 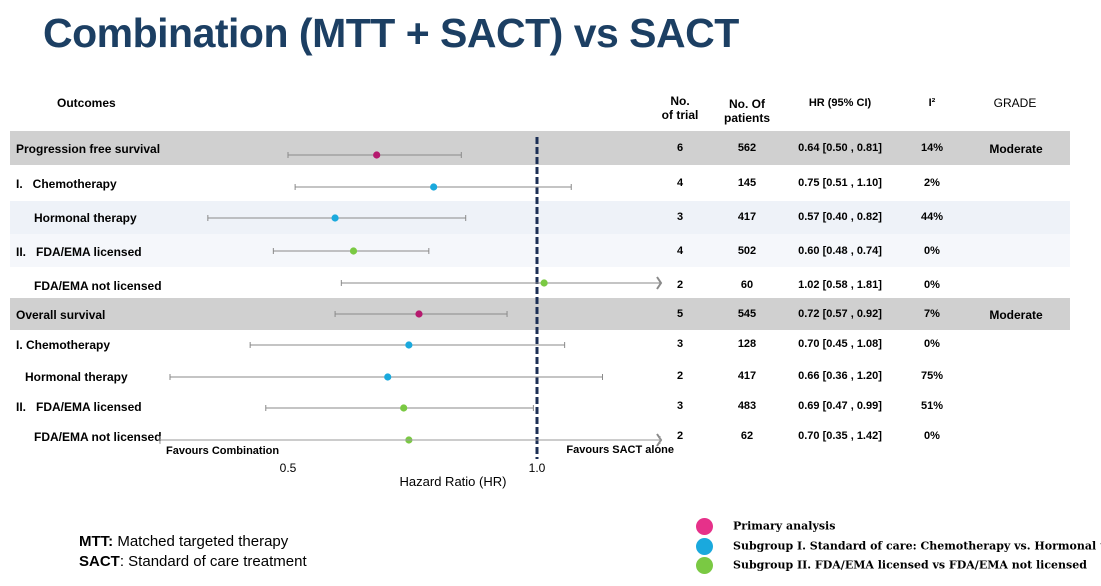 I want to click on header-trials: No. of trial, so click(x=680, y=108).